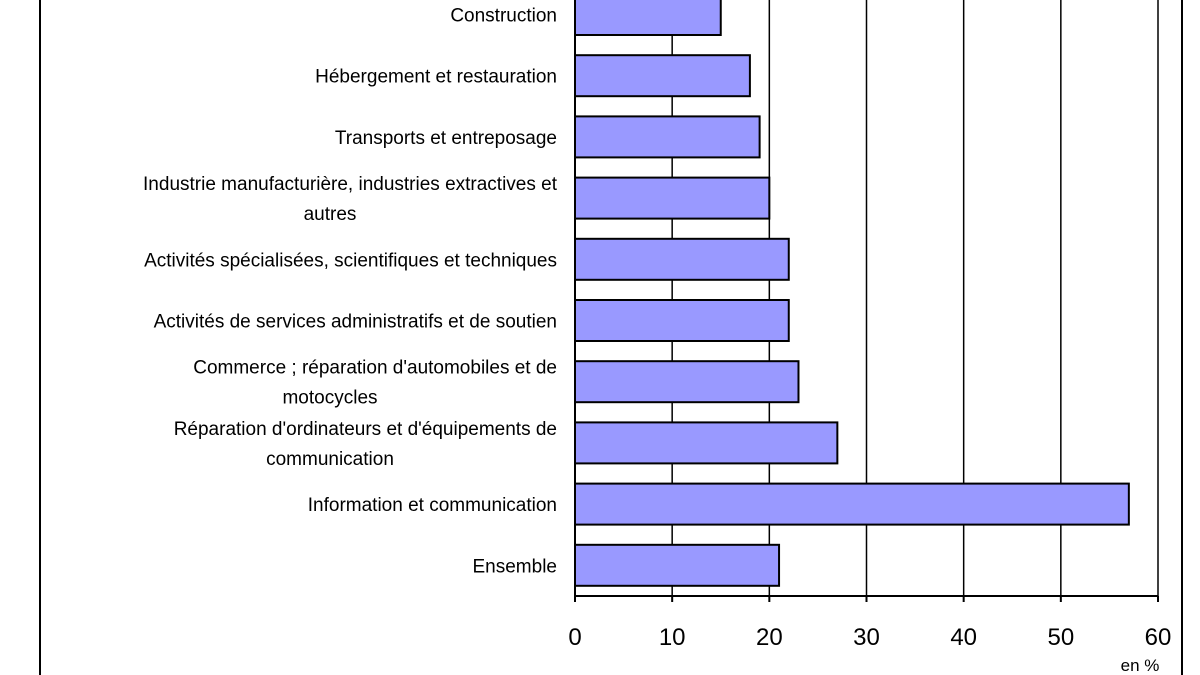 This screenshot has height=675, width=1200. What do you see at coordinates (432, 505) in the screenshot?
I see `category-label: Information et communication` at bounding box center [432, 505].